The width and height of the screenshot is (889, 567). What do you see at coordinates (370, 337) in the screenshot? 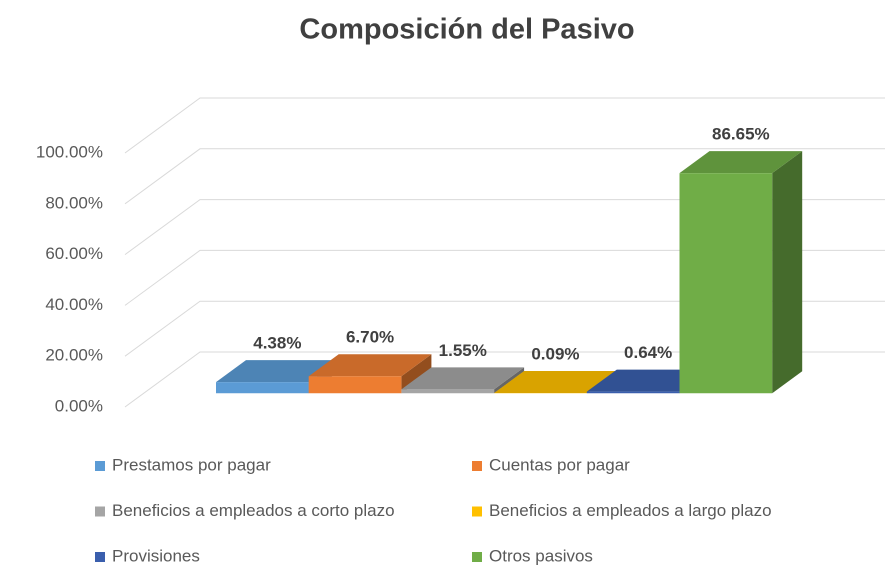
I see `value-label: 6.70%` at bounding box center [370, 337].